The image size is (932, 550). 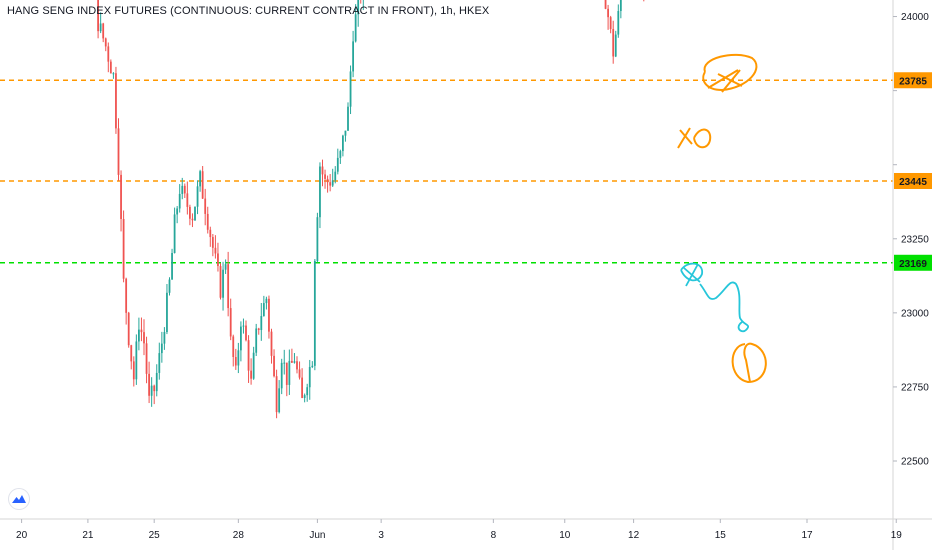 I want to click on drawing-circle-top, so click(x=730, y=72).